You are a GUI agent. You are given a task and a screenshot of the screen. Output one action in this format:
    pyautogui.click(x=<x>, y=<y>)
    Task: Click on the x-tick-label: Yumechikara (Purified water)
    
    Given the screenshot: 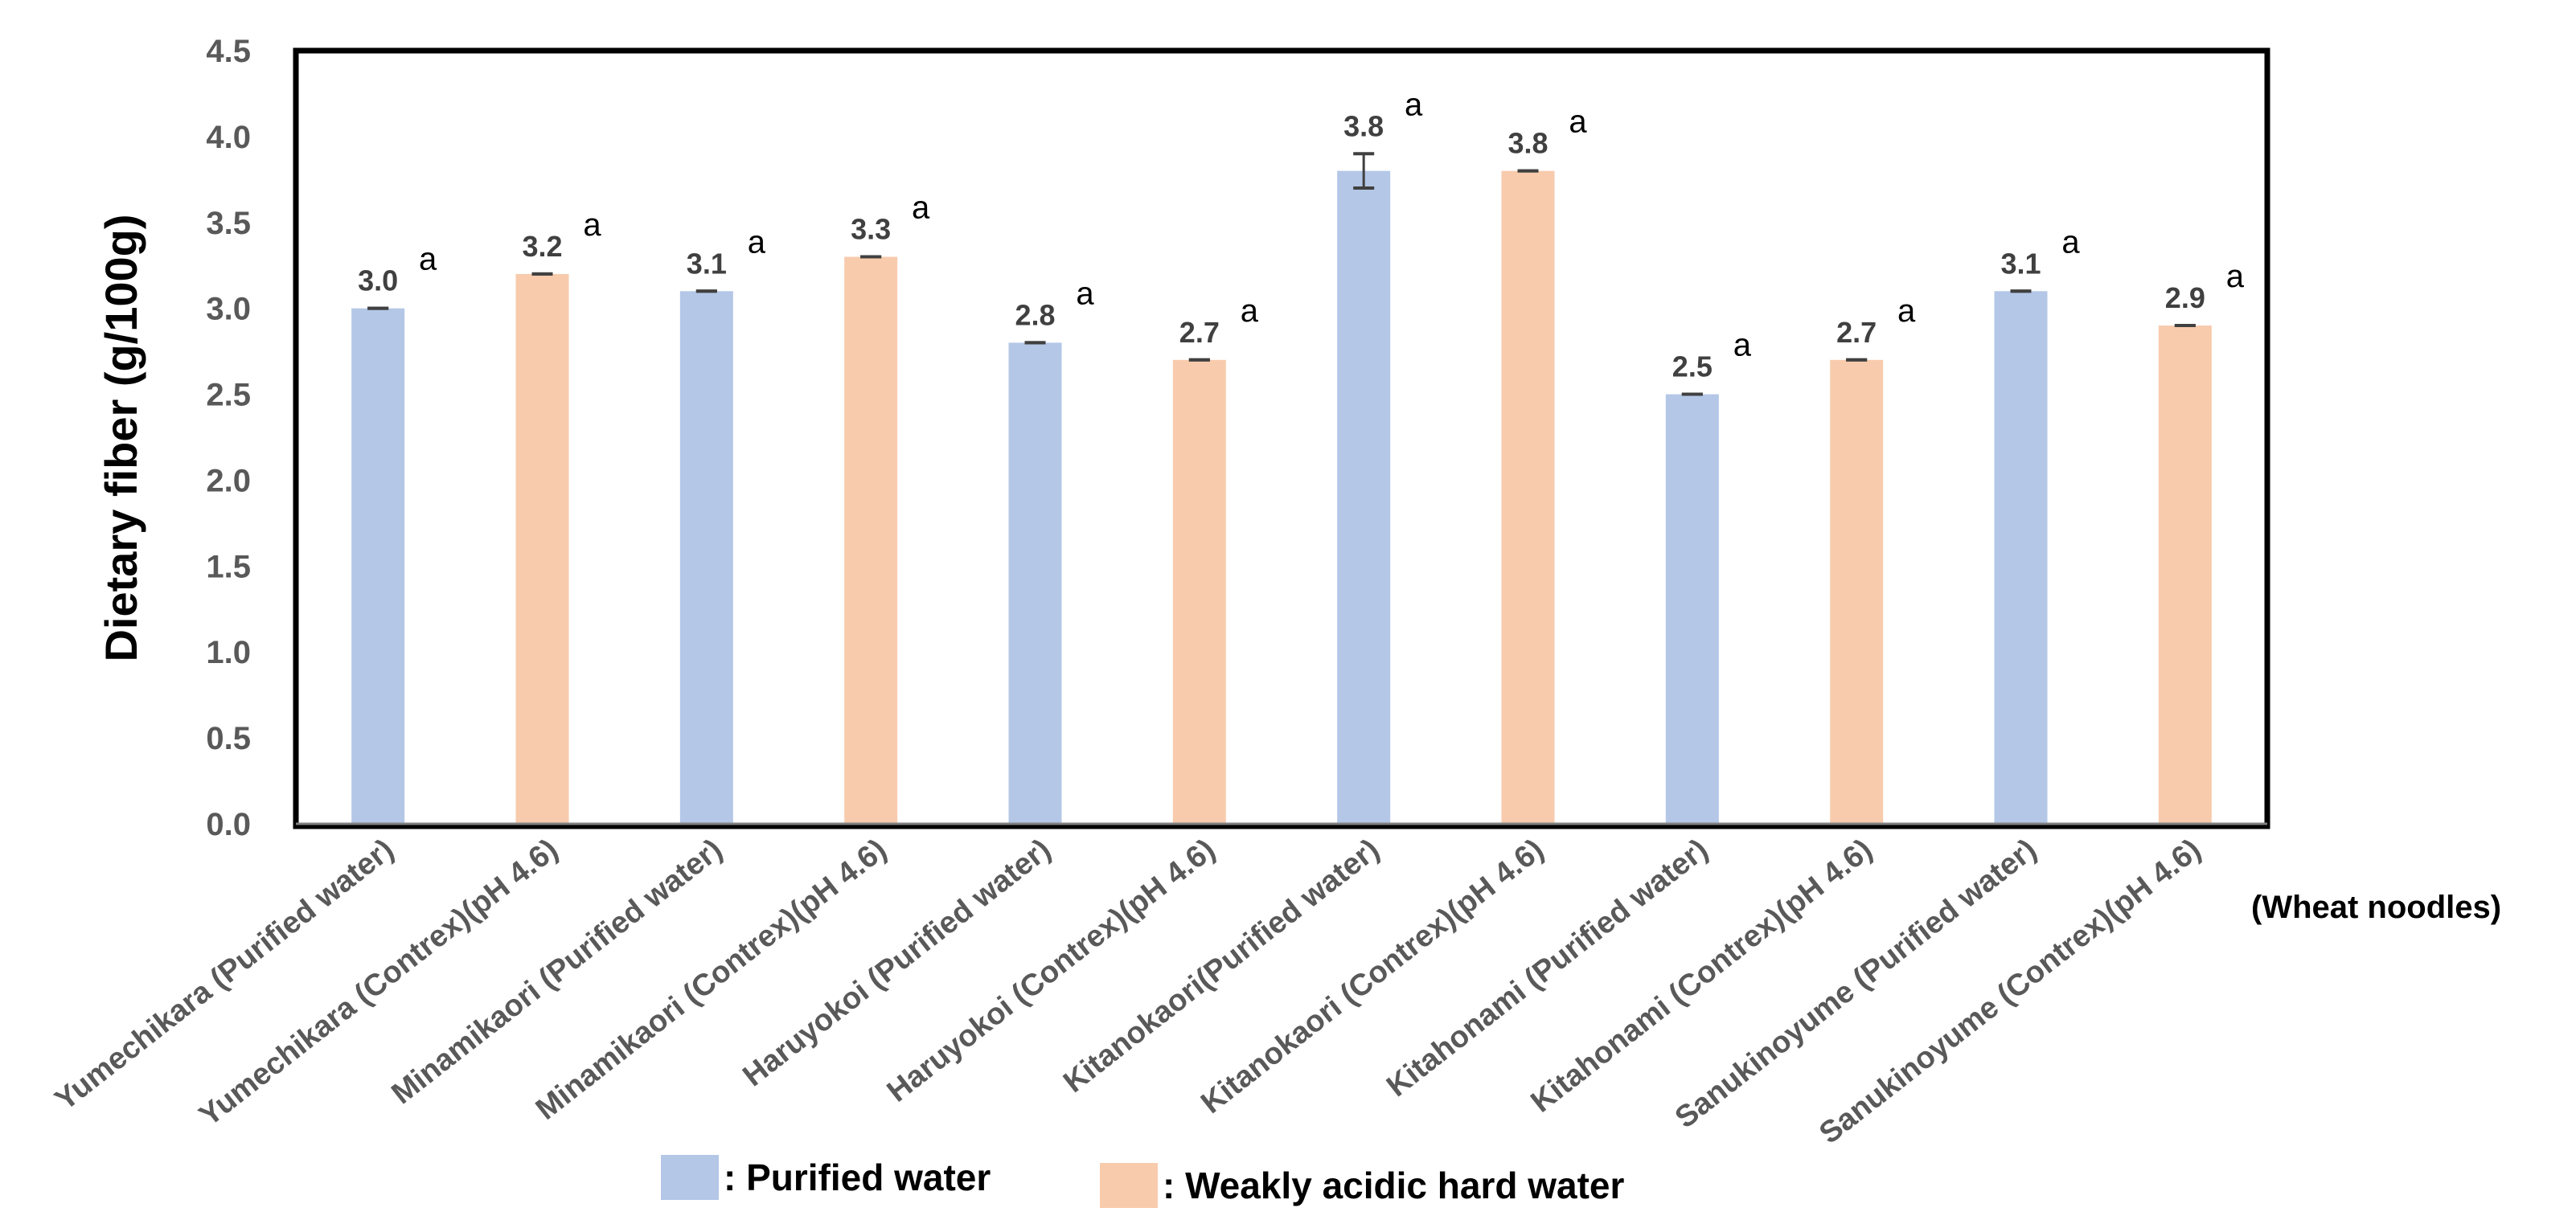 What is the action you would take?
    pyautogui.click(x=225, y=975)
    